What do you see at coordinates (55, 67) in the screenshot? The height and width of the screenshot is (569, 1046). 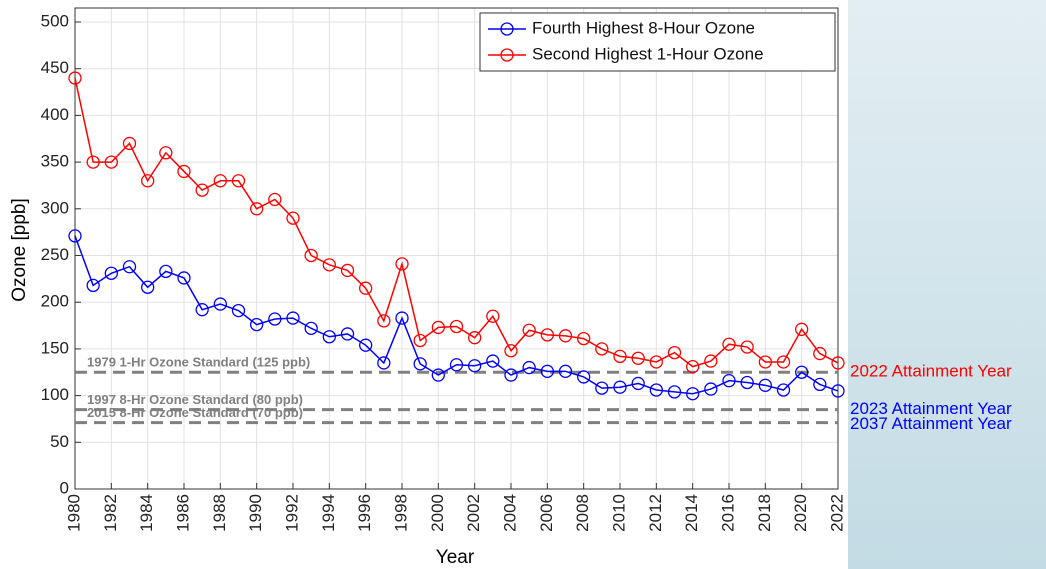 I see `y-tick-label: 450` at bounding box center [55, 67].